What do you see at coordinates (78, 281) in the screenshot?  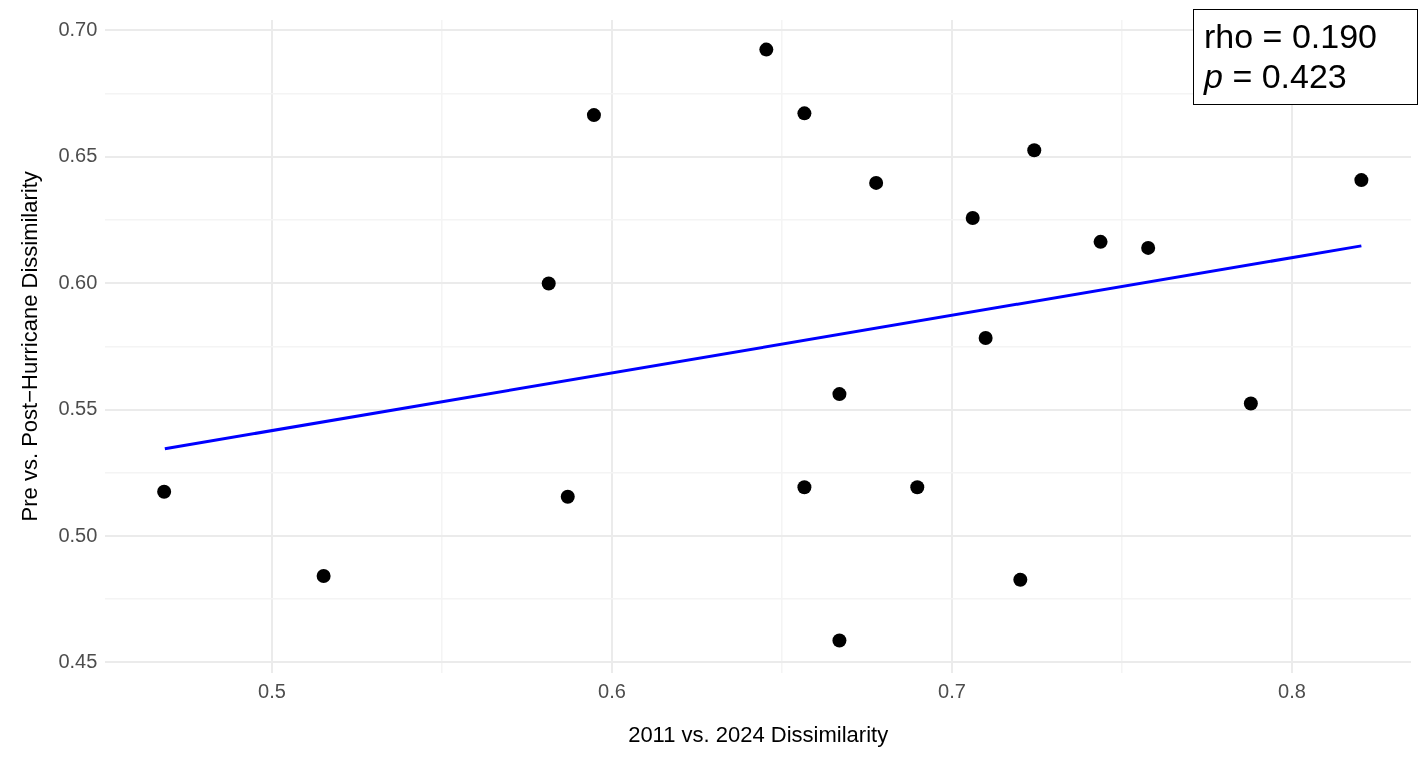 I see `y-tick-label: 0.60` at bounding box center [78, 281].